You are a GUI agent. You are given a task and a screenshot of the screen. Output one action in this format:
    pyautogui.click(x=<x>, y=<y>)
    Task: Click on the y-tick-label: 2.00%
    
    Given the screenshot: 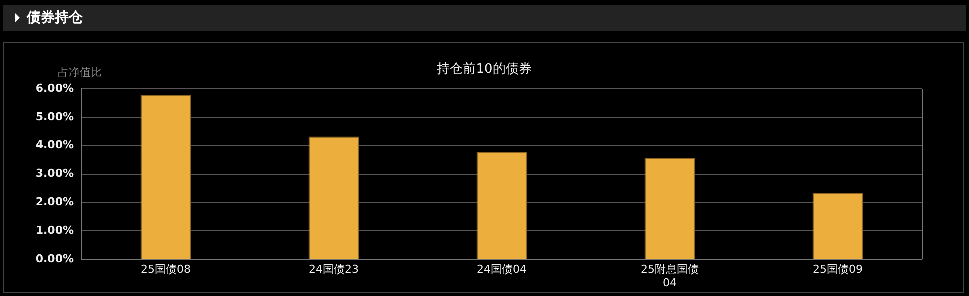 What is the action you would take?
    pyautogui.click(x=55, y=202)
    